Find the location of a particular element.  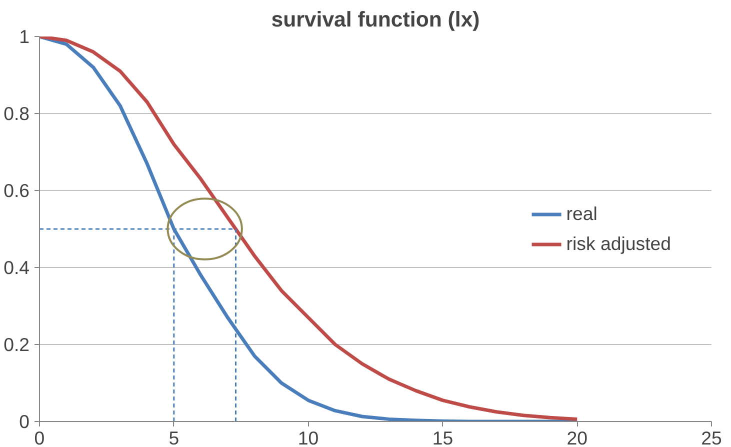

x-tick-label: 25 is located at coordinates (711, 437).